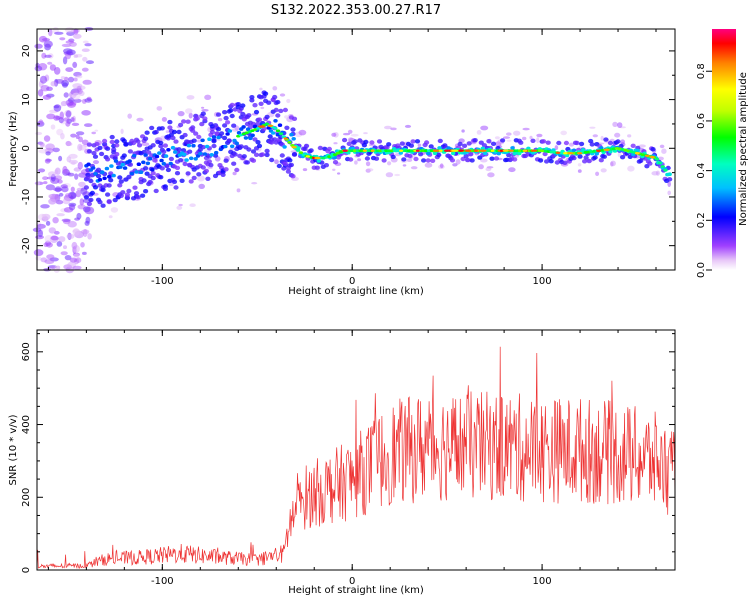 This screenshot has width=750, height=600. Describe the element at coordinates (13, 449) in the screenshot. I see `snr-y-axis-label: SNR (10 * v/v)` at that location.